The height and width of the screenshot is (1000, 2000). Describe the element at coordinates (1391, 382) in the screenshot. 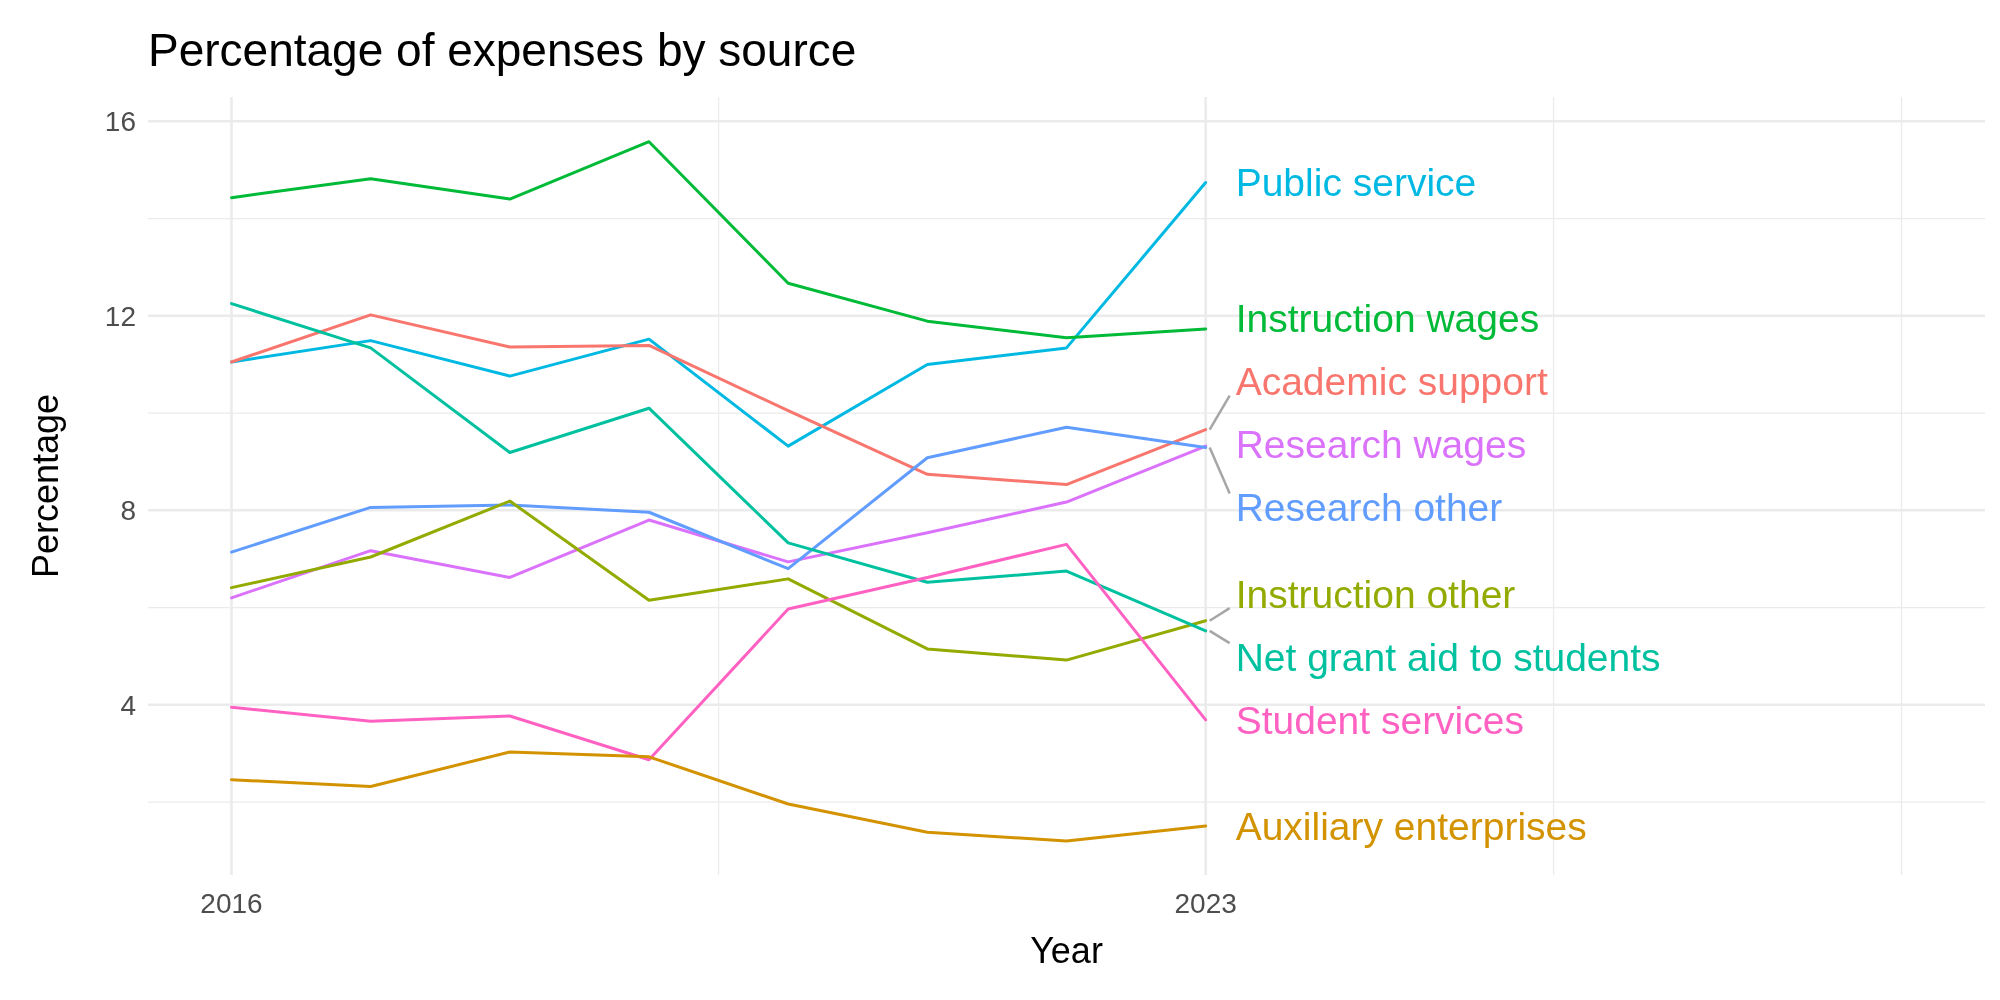

I see `series-label: Academic support` at that location.